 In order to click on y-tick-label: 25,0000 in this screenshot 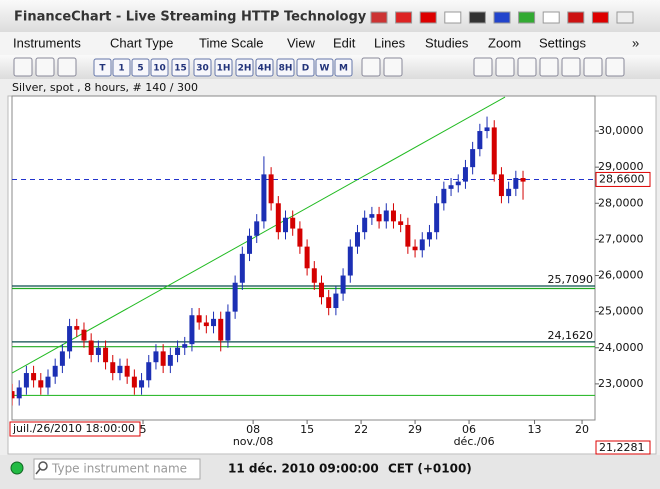, I will do `click(621, 311)`.